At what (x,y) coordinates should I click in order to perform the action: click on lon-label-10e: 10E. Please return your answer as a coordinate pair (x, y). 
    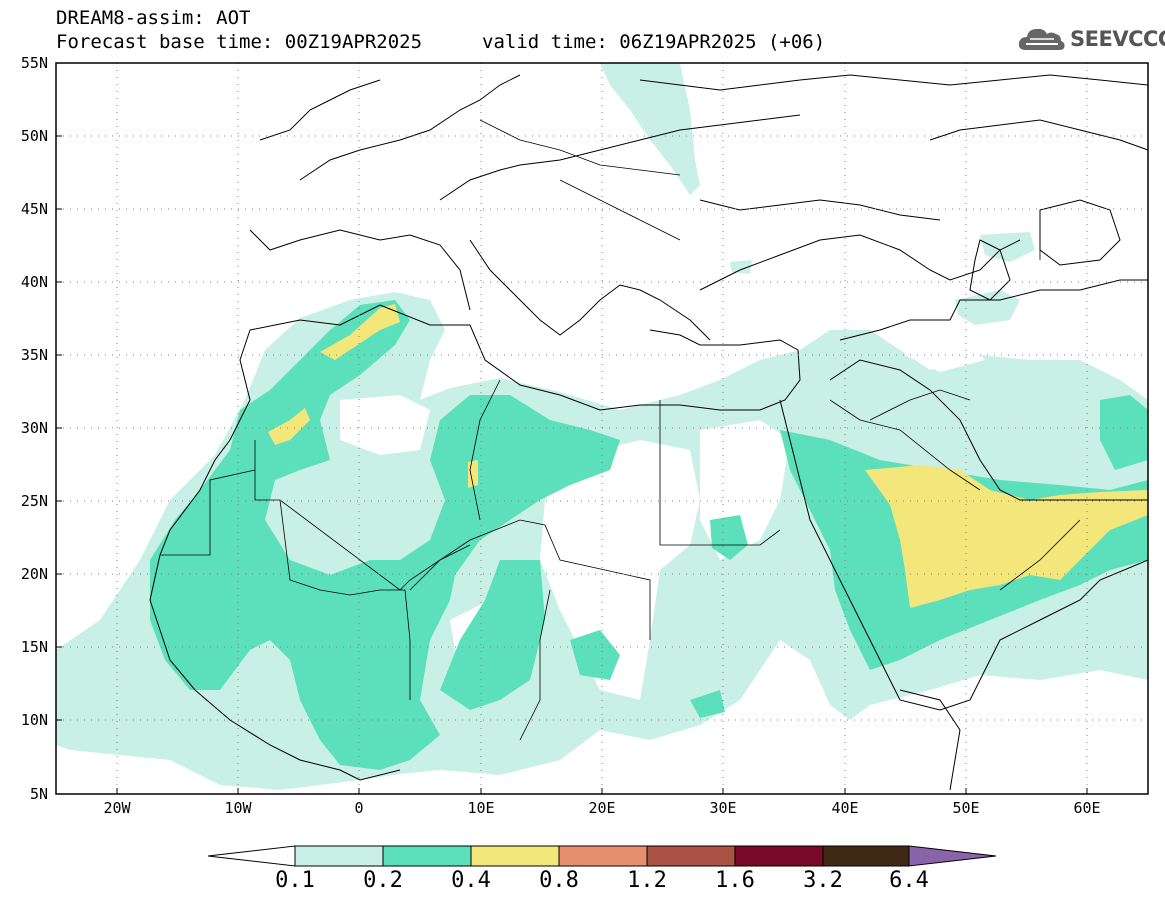
    Looking at the image, I should click on (481, 808).